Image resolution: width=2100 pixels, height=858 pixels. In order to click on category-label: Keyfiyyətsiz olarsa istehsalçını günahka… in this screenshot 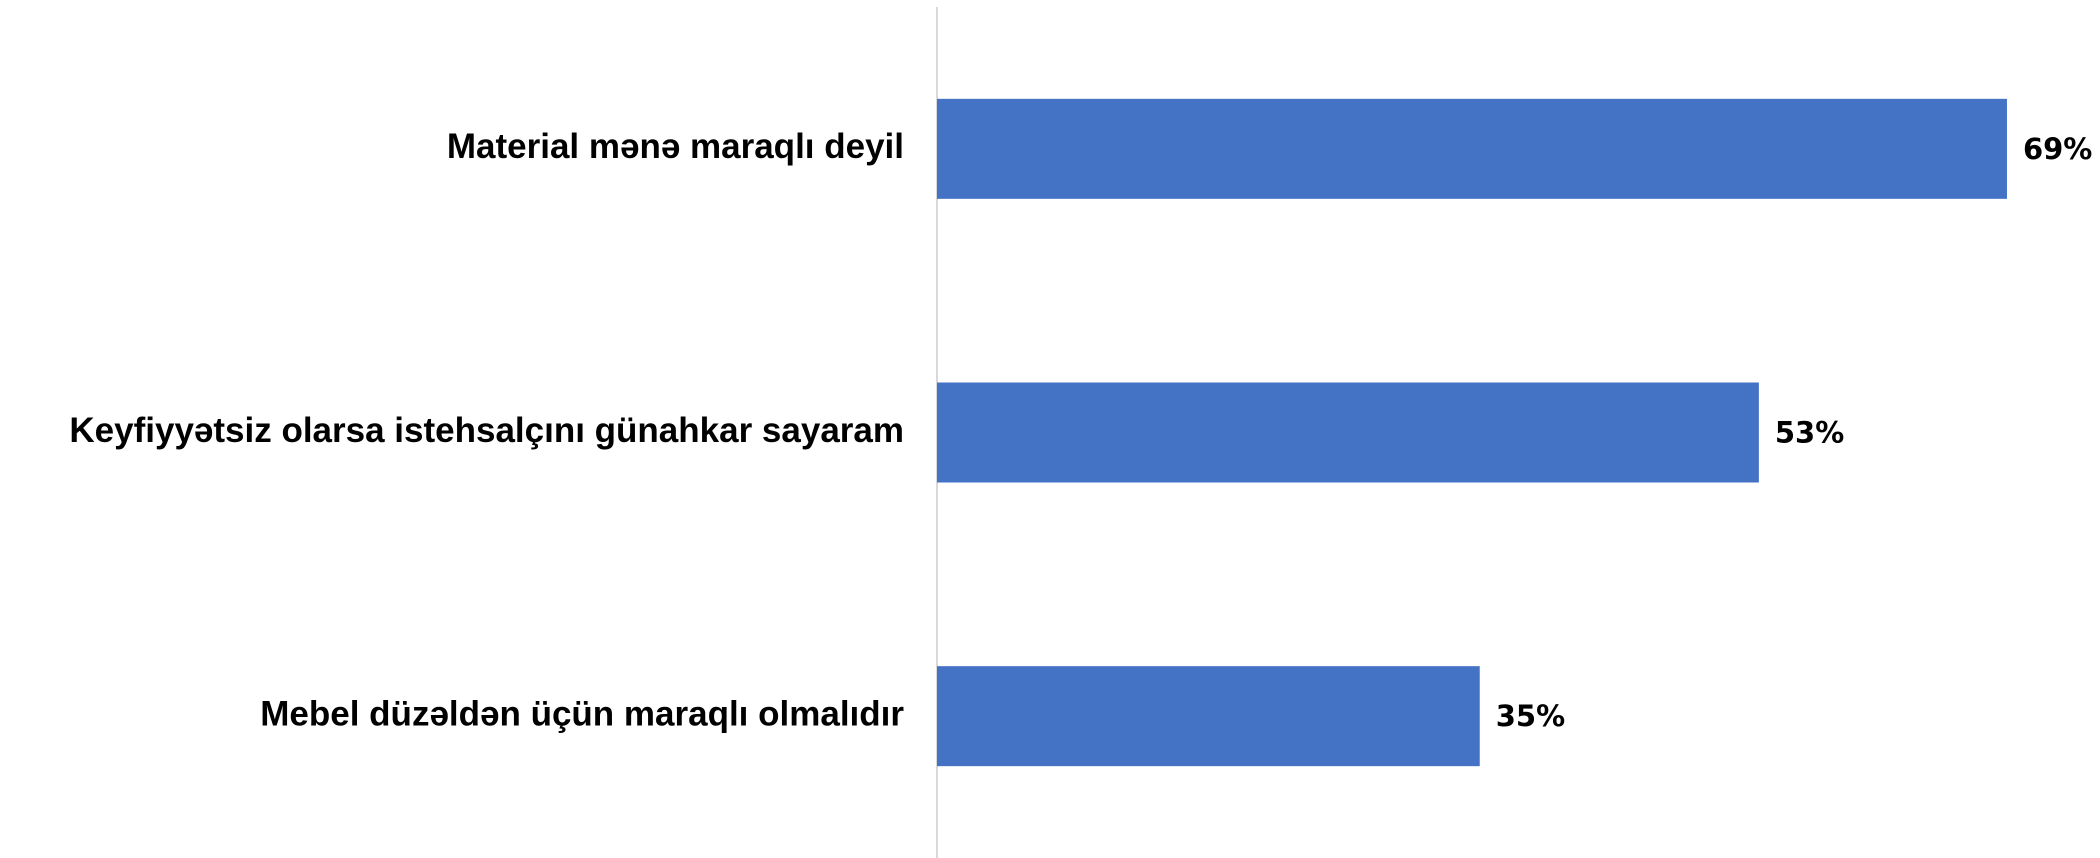, I will do `click(486, 430)`.